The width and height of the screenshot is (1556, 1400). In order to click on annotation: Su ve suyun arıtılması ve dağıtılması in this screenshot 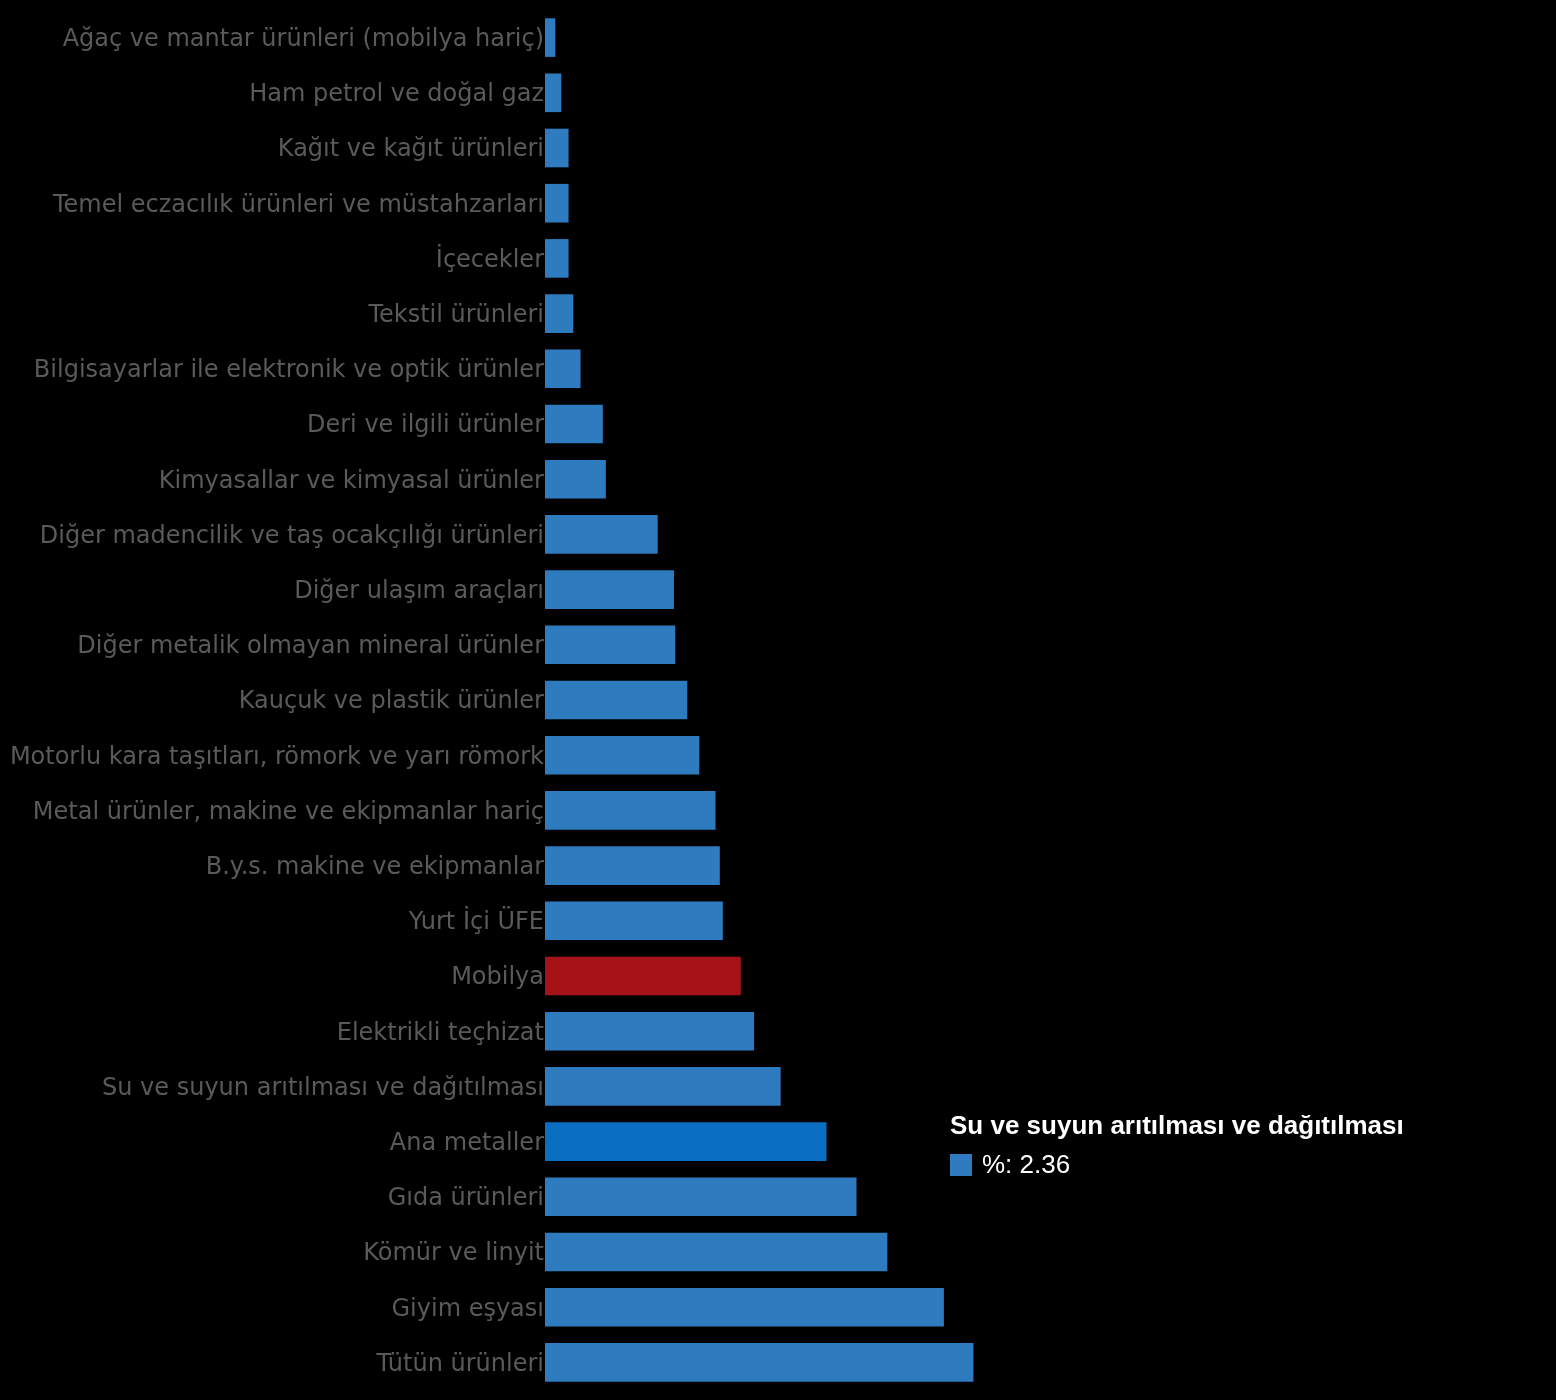, I will do `click(1177, 1125)`.